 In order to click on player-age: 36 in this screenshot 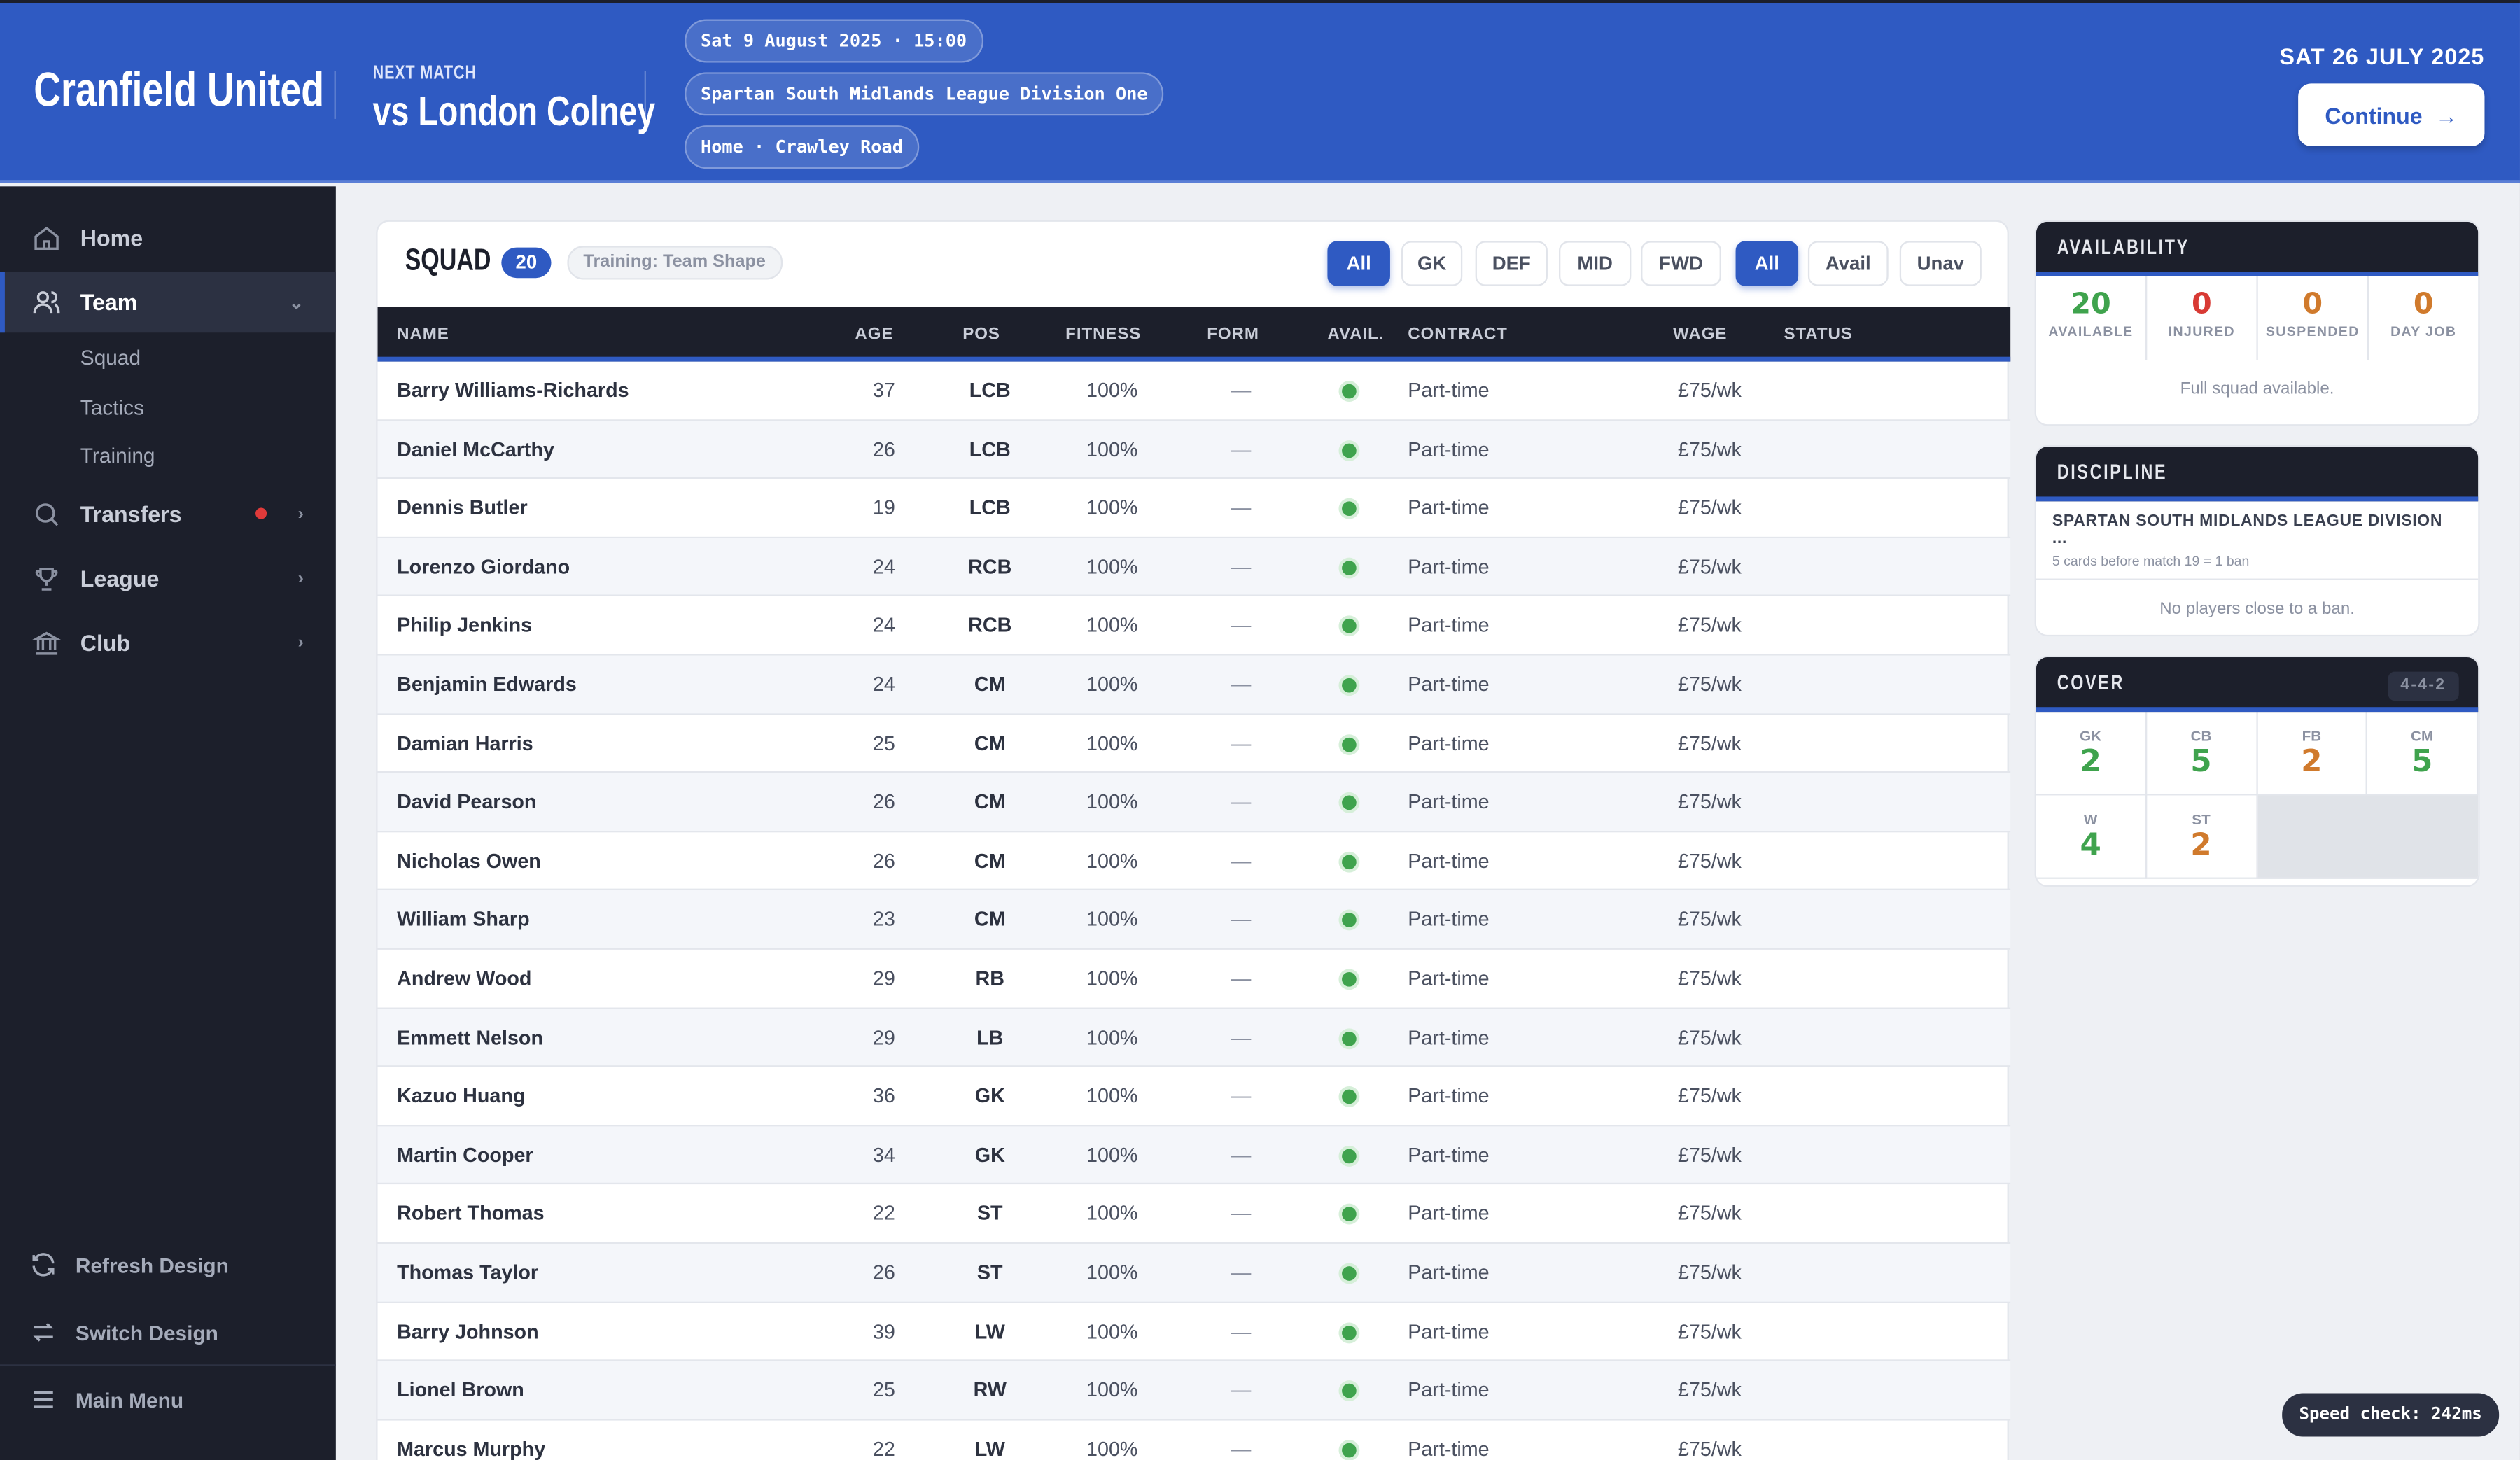, I will do `click(883, 1097)`.